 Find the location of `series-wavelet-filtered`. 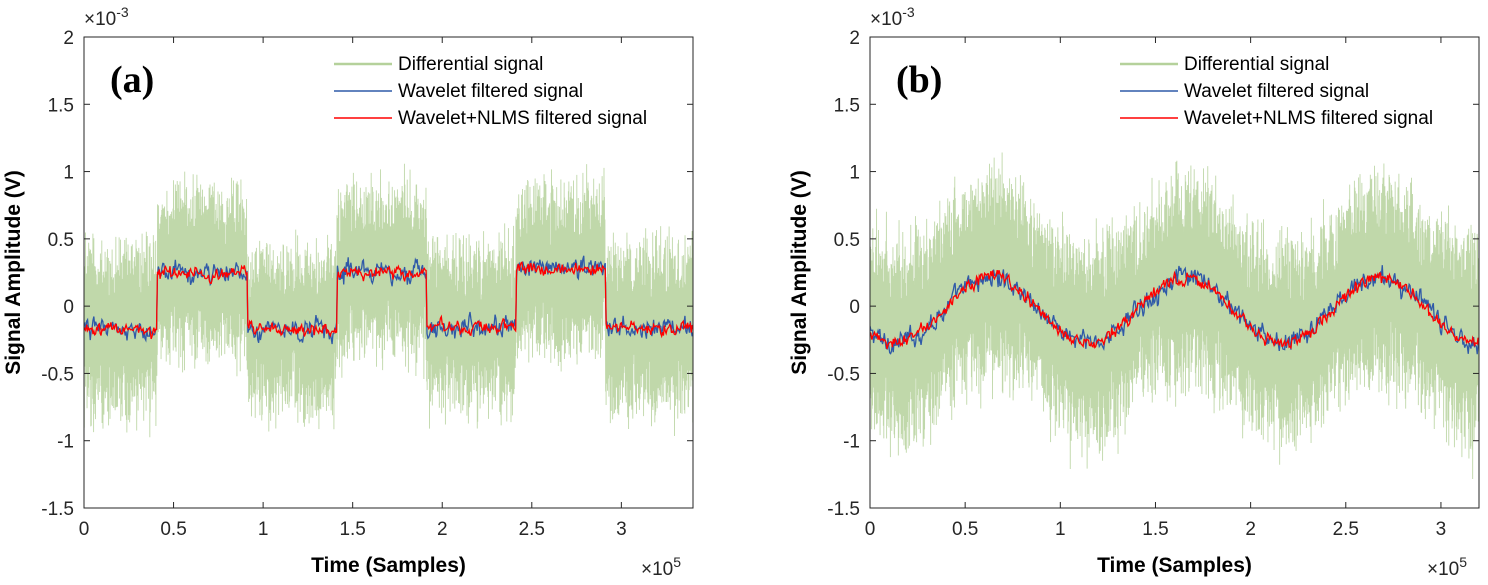

series-wavelet-filtered is located at coordinates (388, 300).